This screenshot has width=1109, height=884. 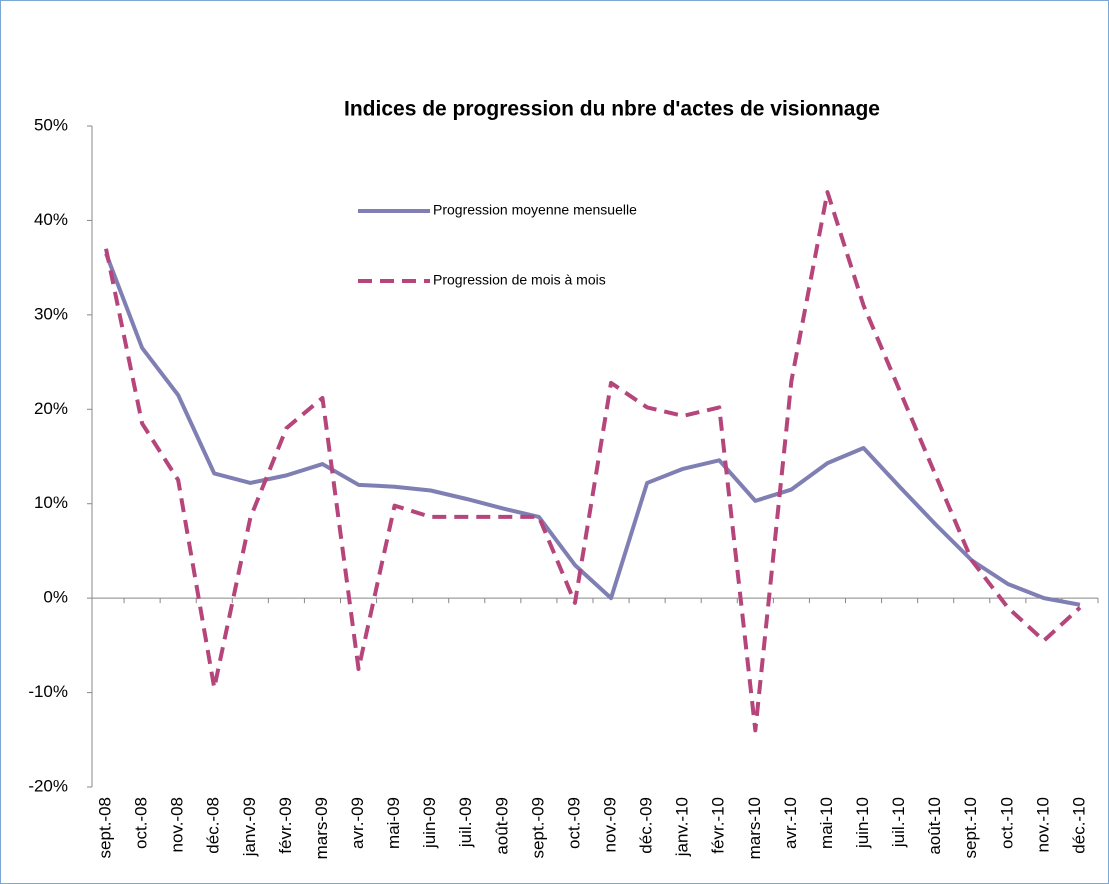 What do you see at coordinates (357, 823) in the screenshot?
I see `x-tick-label: avr.-09` at bounding box center [357, 823].